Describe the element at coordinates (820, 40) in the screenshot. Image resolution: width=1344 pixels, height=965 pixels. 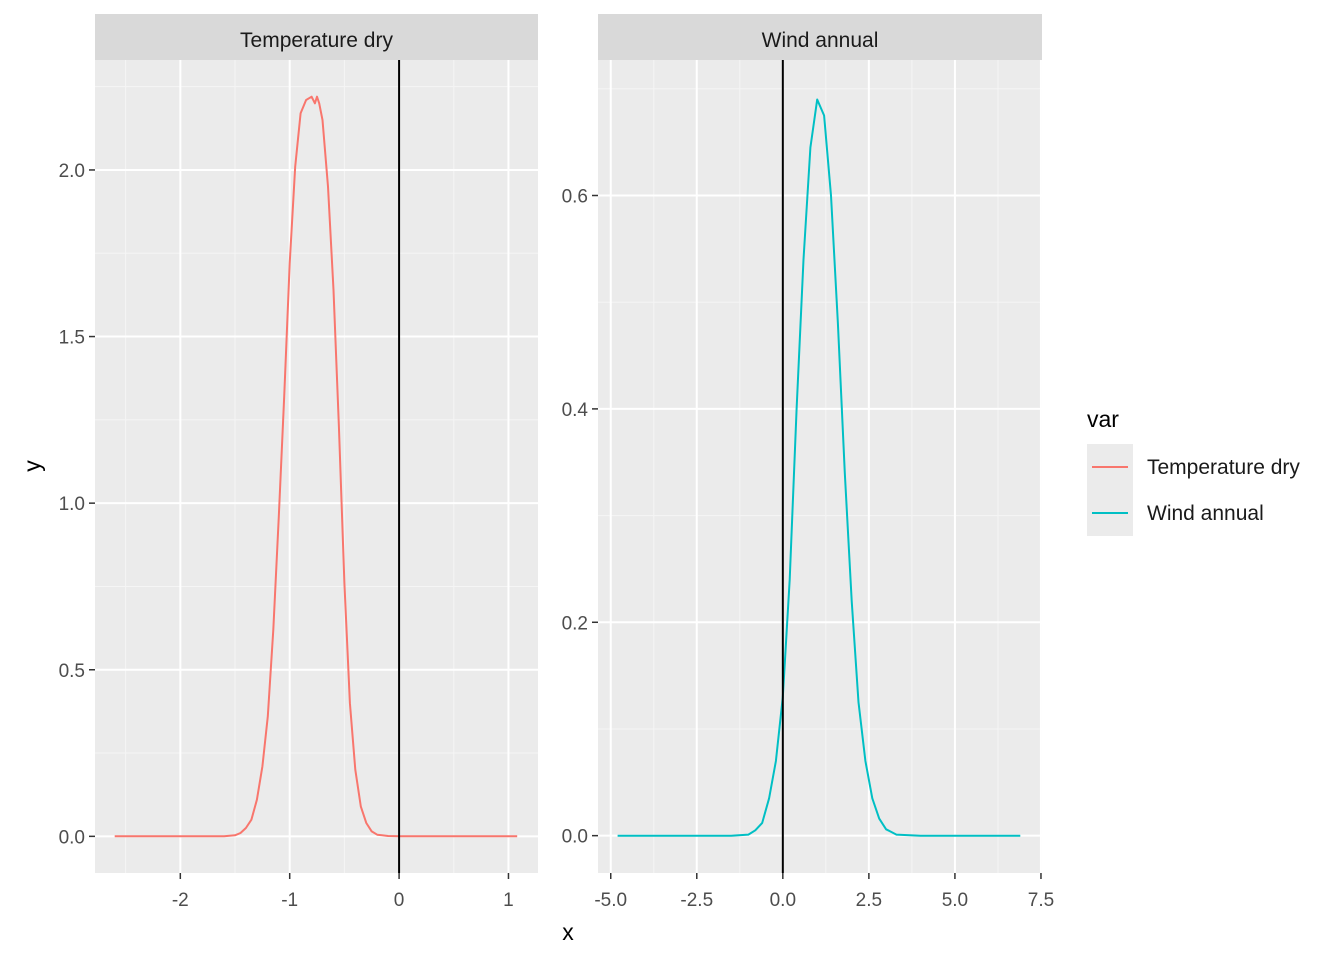
I see `panel-strip-label: Wind annual` at that location.